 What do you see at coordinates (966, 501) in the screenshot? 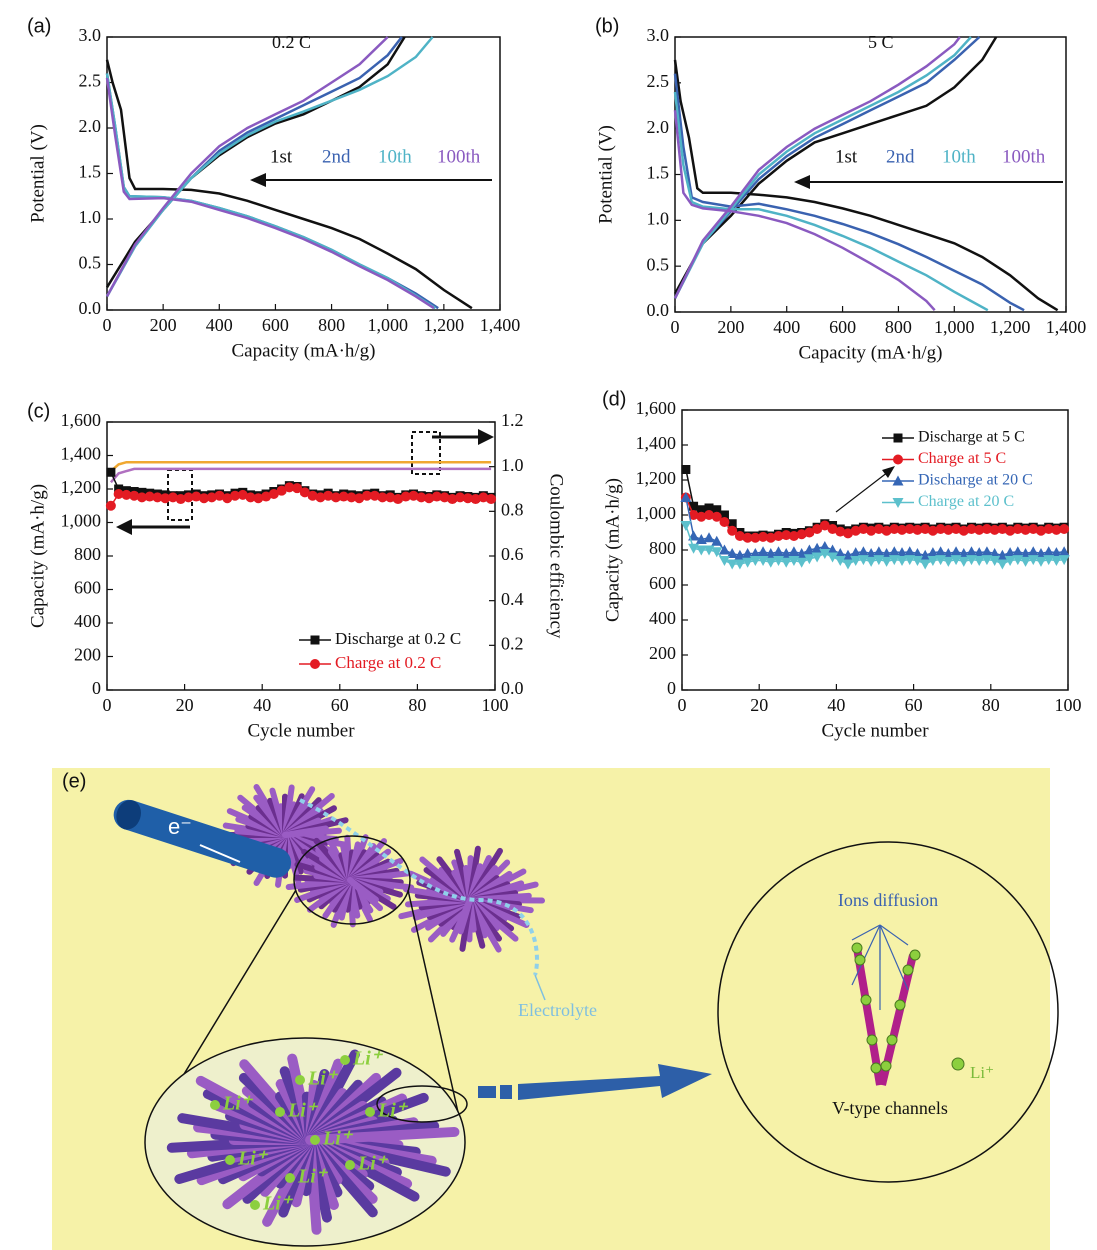
I see `legend-label: Charge at 20 C` at bounding box center [966, 501].